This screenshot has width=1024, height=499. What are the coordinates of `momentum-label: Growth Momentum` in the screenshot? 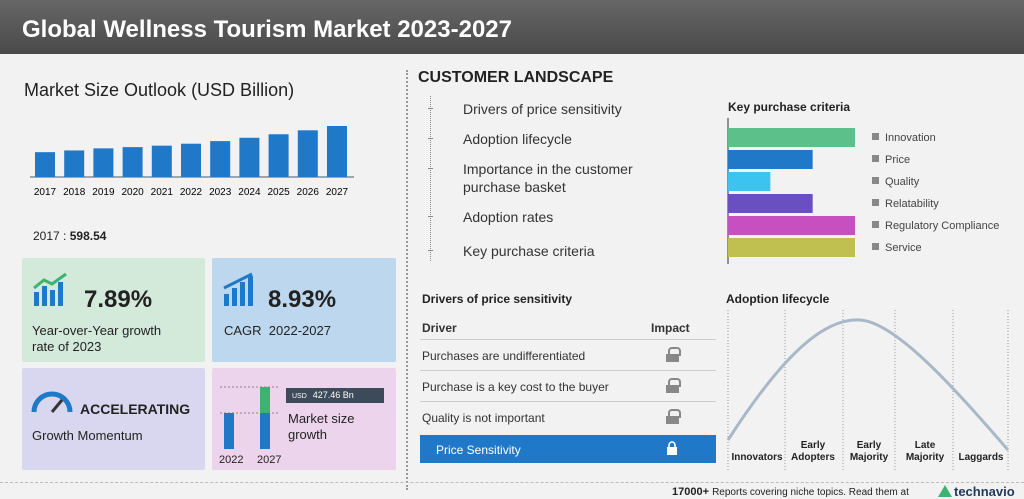 It's located at (87, 435).